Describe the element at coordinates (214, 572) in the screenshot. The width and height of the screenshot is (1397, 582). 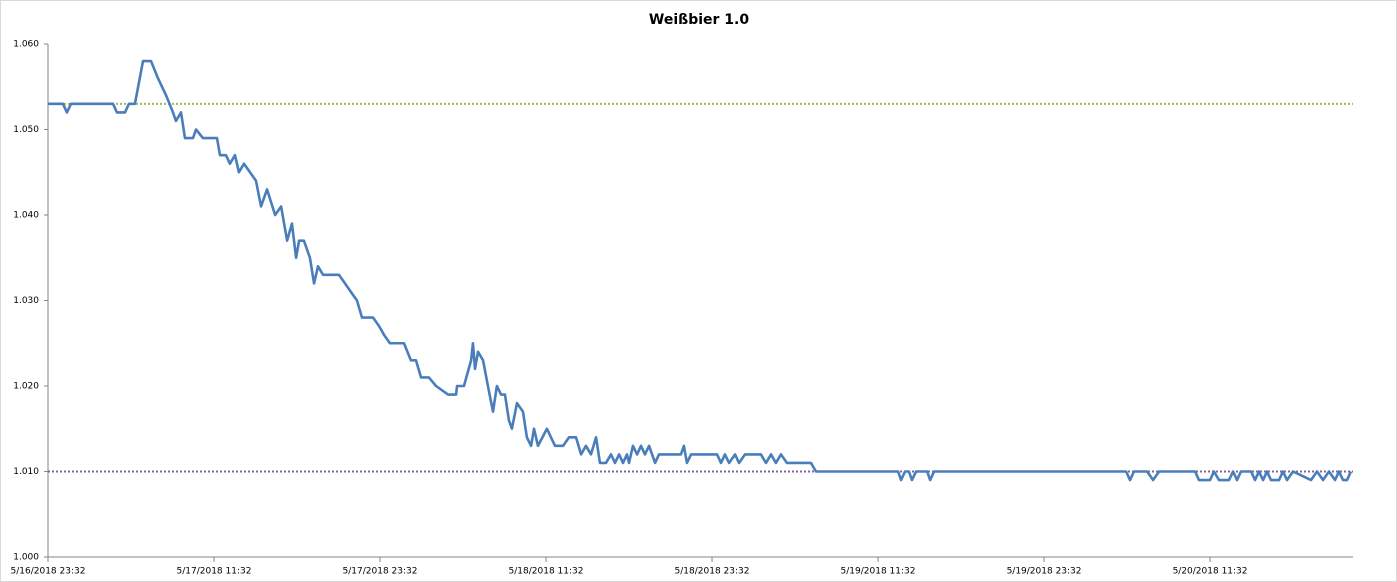
I see `x-tick-label: 5/17/2018 11:32` at that location.